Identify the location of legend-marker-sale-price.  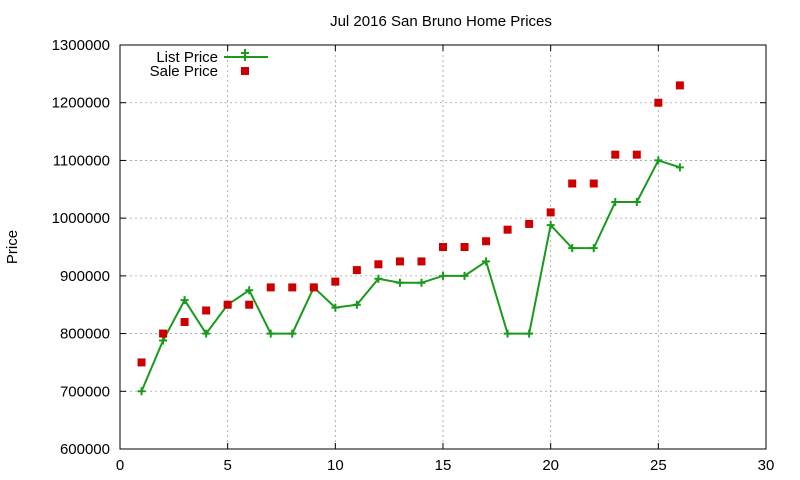
(245, 71).